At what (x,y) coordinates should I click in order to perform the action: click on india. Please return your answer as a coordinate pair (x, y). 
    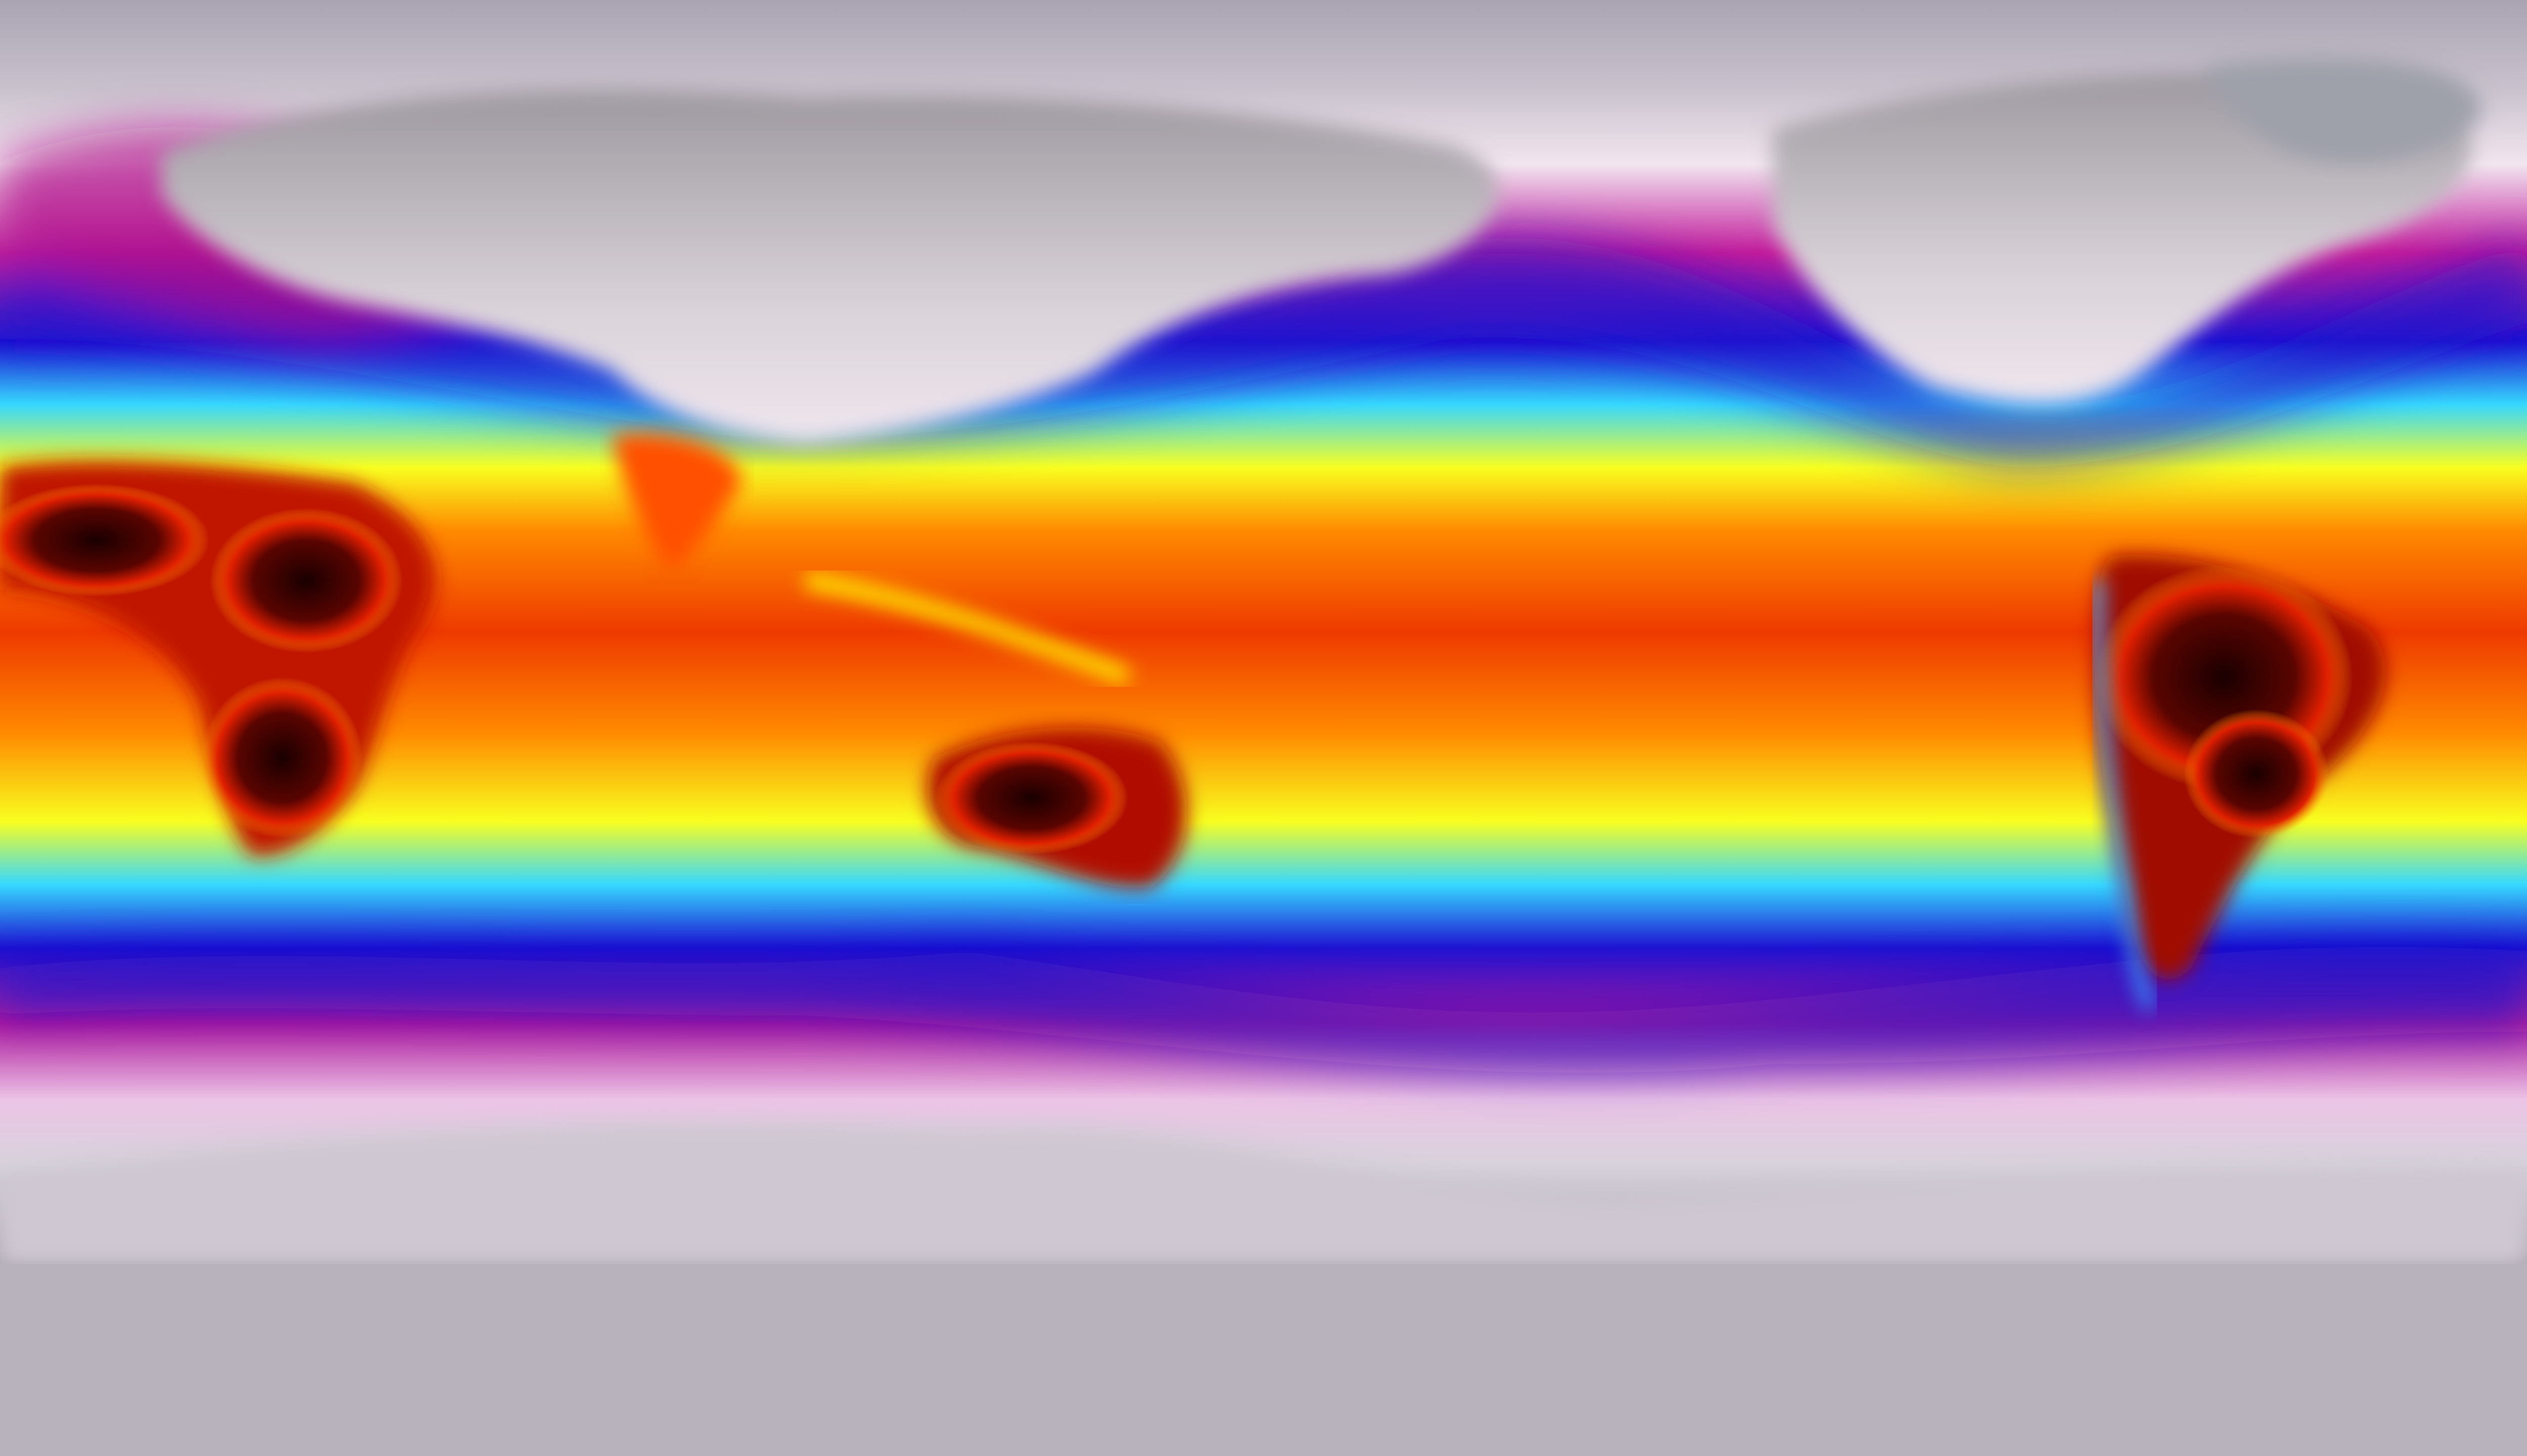
    Looking at the image, I should click on (676, 503).